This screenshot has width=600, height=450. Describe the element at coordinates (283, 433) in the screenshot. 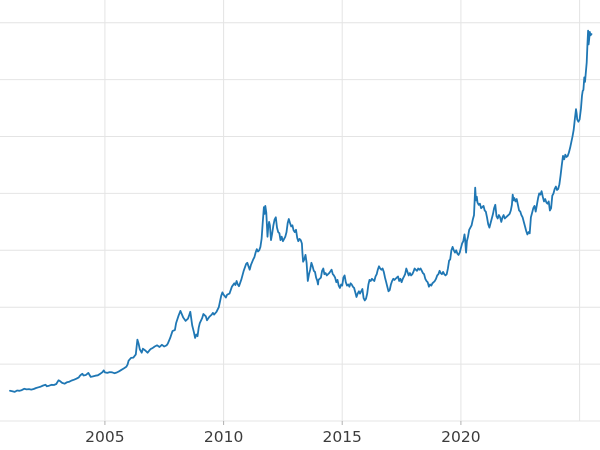

I see `x-axis: 2005 2010 2015 2020` at that location.